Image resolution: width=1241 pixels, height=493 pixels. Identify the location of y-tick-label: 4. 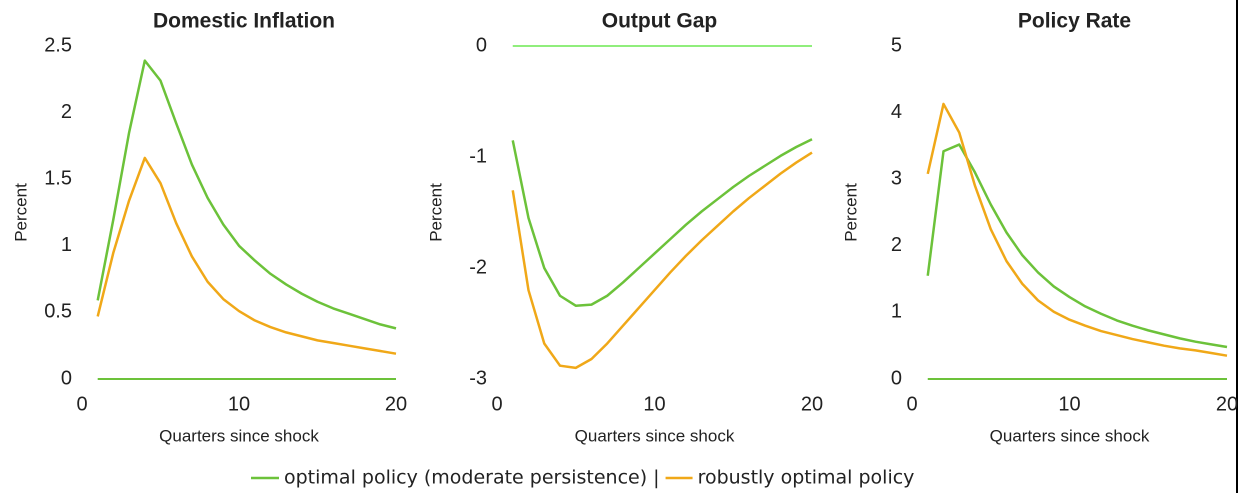
(896, 112).